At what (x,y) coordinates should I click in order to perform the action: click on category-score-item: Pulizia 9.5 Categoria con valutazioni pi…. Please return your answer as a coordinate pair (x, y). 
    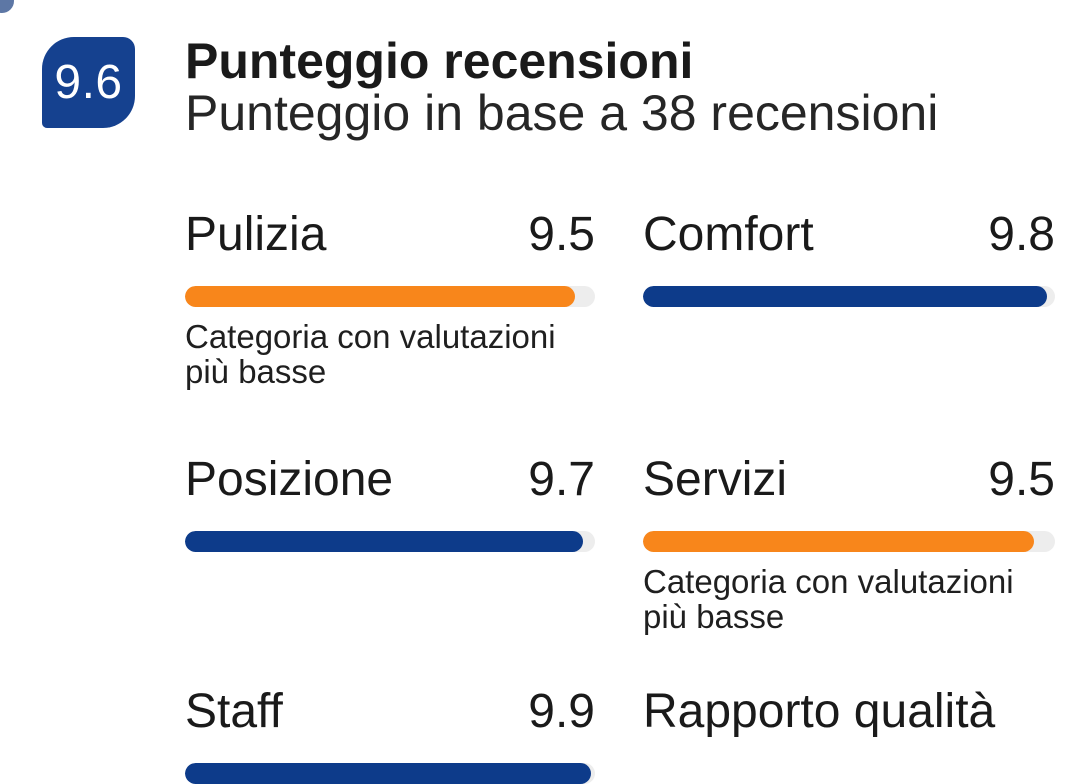
    Looking at the image, I should click on (390, 298).